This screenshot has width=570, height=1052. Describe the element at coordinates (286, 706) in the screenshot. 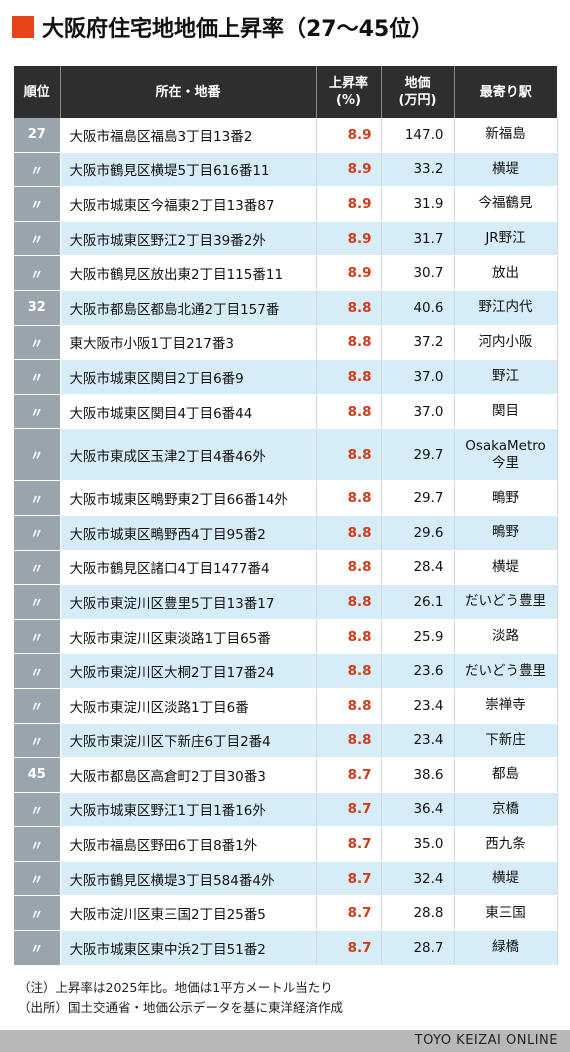

I see `table-row: 〃大阪市東淀川区淡路1丁目6番 8.8 23.4 崇禅寺` at that location.